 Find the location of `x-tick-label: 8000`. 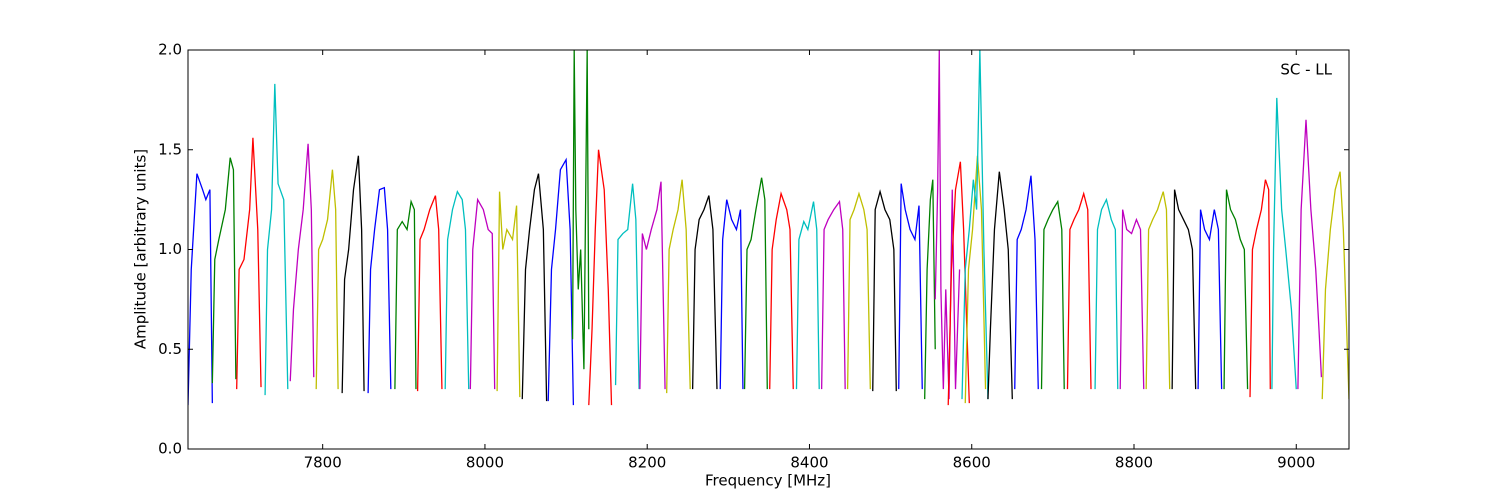

x-tick-label: 8000 is located at coordinates (485, 463).